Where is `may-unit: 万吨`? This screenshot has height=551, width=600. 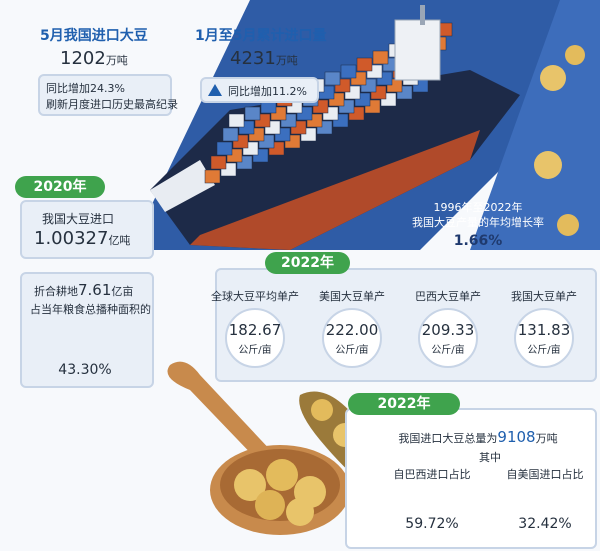
may-unit: 万吨 is located at coordinates (116, 60).